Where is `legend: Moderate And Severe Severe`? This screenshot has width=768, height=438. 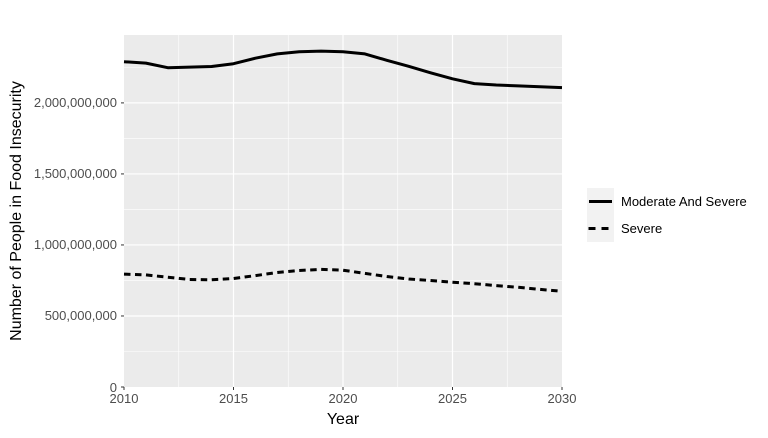
legend: Moderate And Severe Severe is located at coordinates (667, 215).